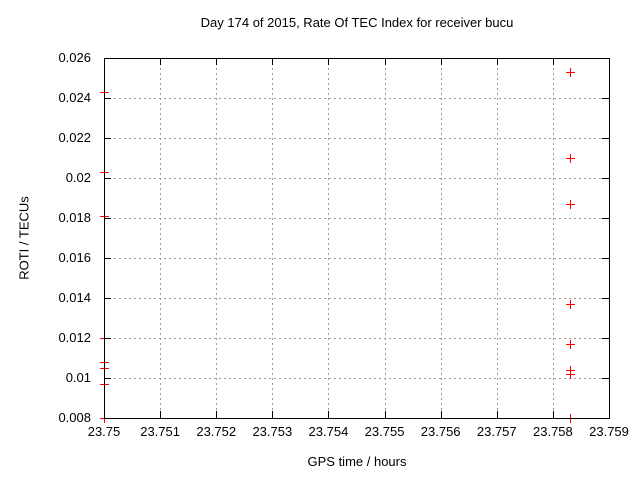  I want to click on y-tick-label: 0.01, so click(78, 377).